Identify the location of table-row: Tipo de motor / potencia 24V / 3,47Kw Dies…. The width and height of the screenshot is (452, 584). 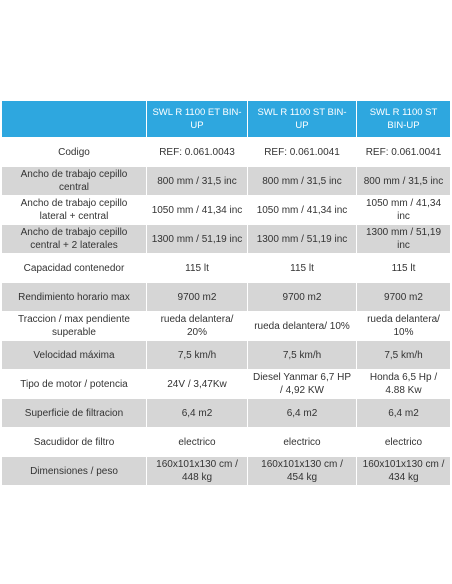
(226, 384).